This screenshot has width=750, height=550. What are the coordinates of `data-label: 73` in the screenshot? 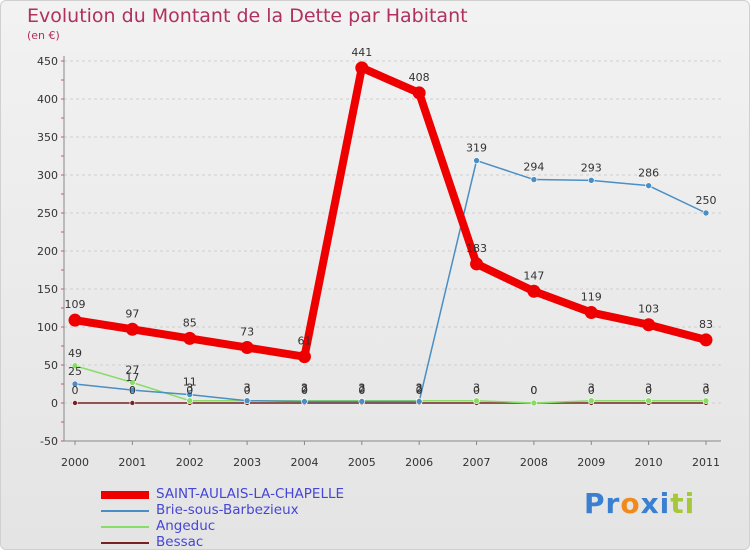 It's located at (247, 332).